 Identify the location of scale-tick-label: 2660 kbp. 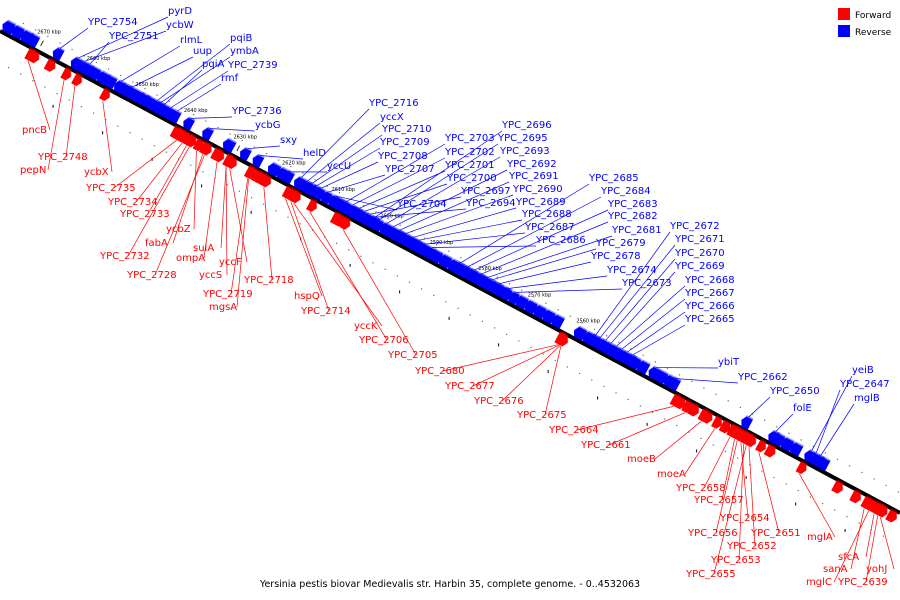
(99, 59).